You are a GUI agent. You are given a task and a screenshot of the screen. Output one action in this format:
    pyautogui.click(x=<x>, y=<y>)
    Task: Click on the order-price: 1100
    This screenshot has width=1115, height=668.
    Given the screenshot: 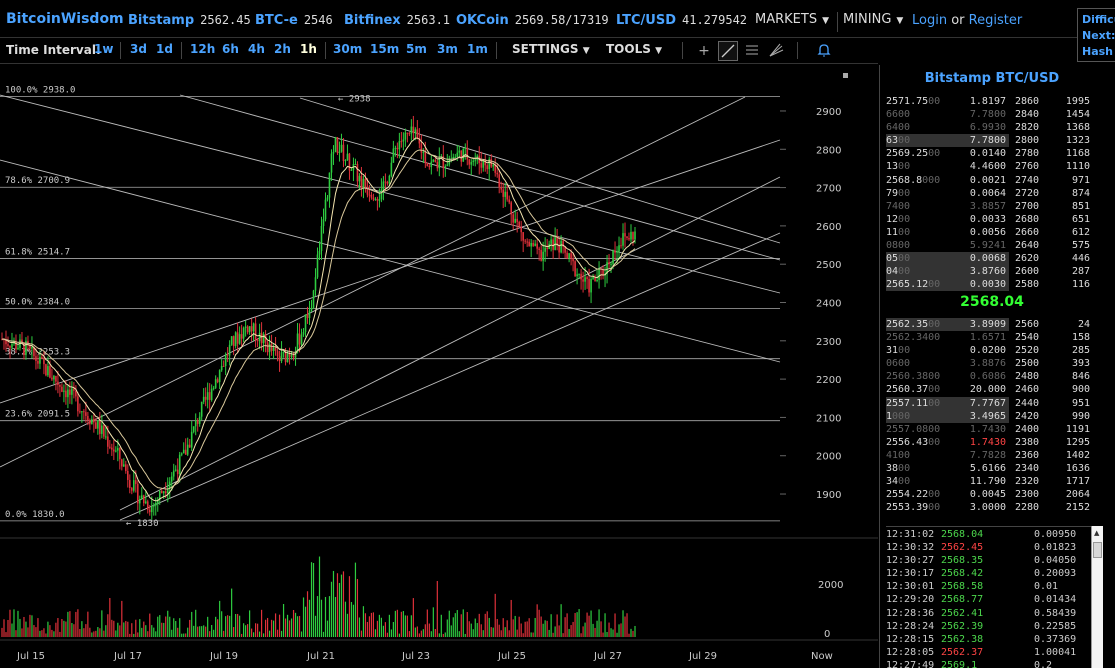 What is the action you would take?
    pyautogui.click(x=898, y=232)
    